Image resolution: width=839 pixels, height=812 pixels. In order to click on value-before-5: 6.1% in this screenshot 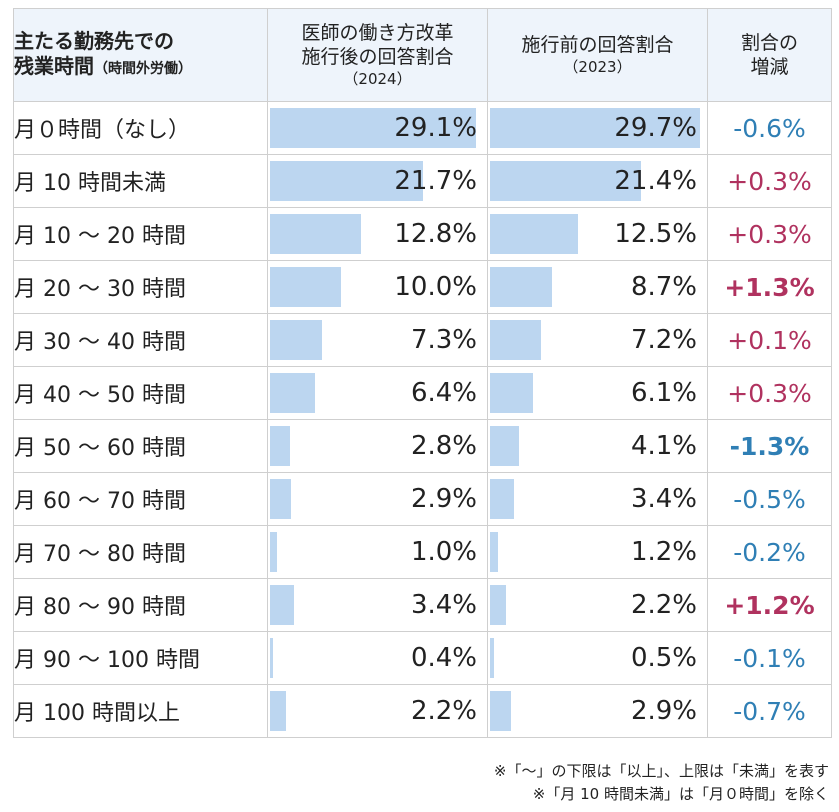, I will do `click(663, 393)`.